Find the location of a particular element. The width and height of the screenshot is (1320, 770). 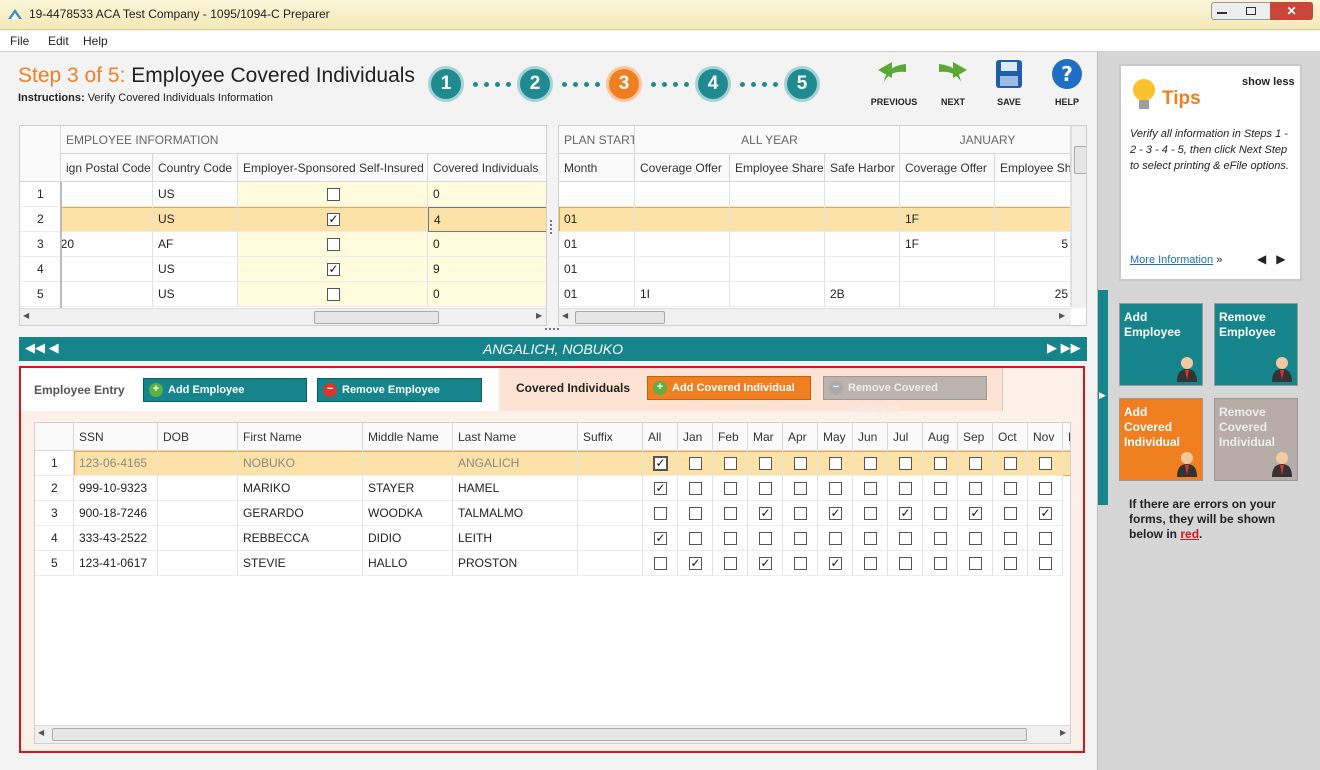

show-less: show less is located at coordinates (1268, 82).